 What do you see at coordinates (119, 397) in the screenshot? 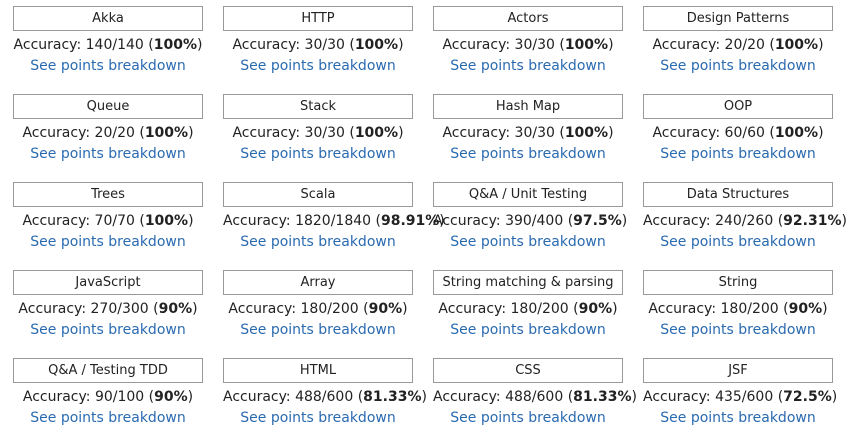
I see `accuracy-score: 90/100` at bounding box center [119, 397].